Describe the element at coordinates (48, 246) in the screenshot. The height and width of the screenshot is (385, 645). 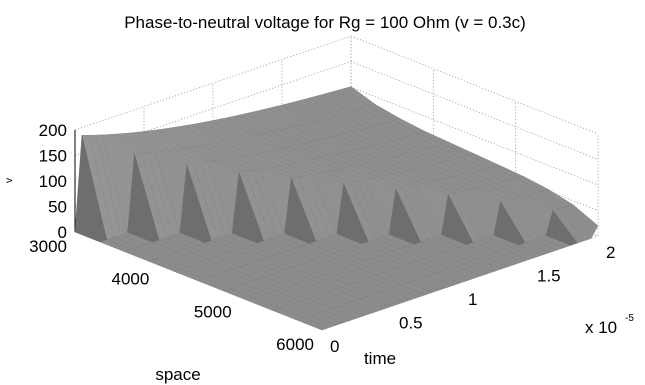
I see `space-tick-label: 3000` at that location.